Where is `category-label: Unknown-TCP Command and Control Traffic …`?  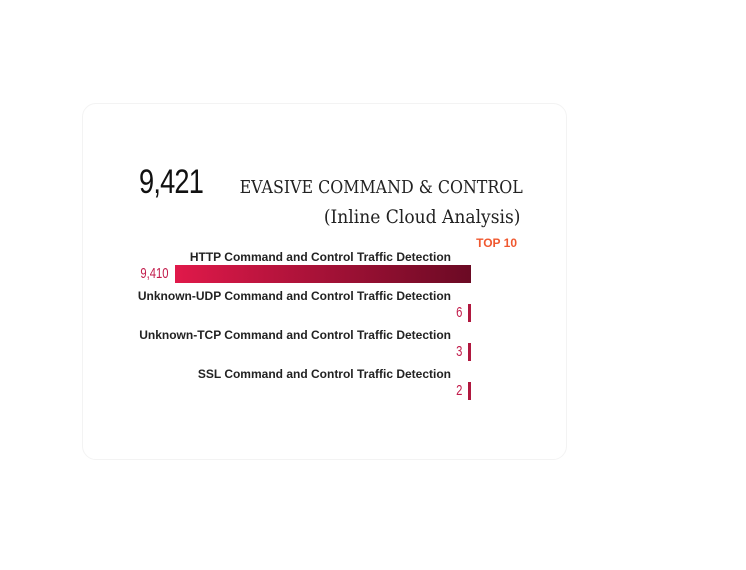
category-label: Unknown-TCP Command and Control Traffic … is located at coordinates (295, 335).